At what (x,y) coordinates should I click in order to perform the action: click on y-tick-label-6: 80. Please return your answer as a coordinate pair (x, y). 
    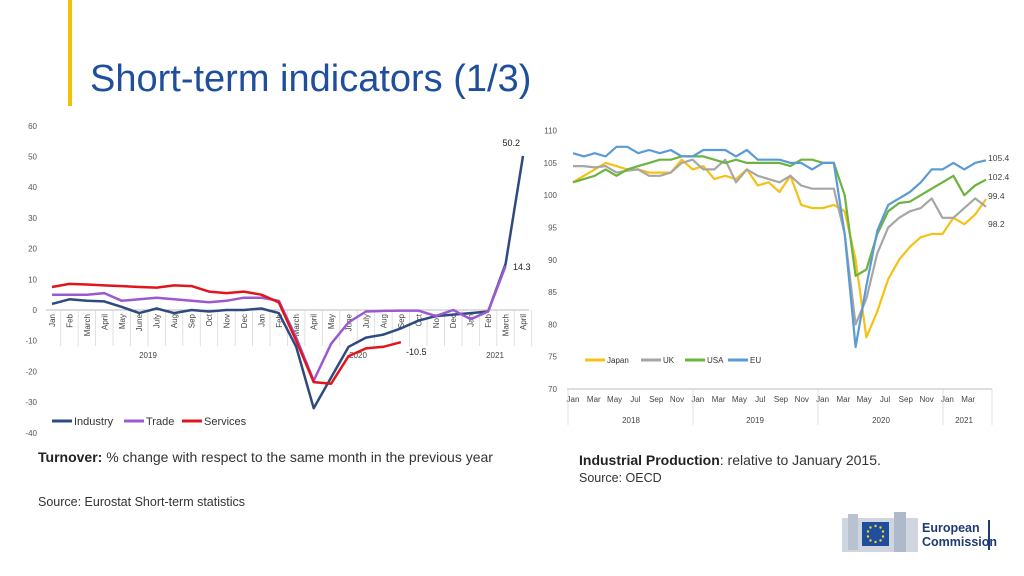
    Looking at the image, I should click on (552, 324).